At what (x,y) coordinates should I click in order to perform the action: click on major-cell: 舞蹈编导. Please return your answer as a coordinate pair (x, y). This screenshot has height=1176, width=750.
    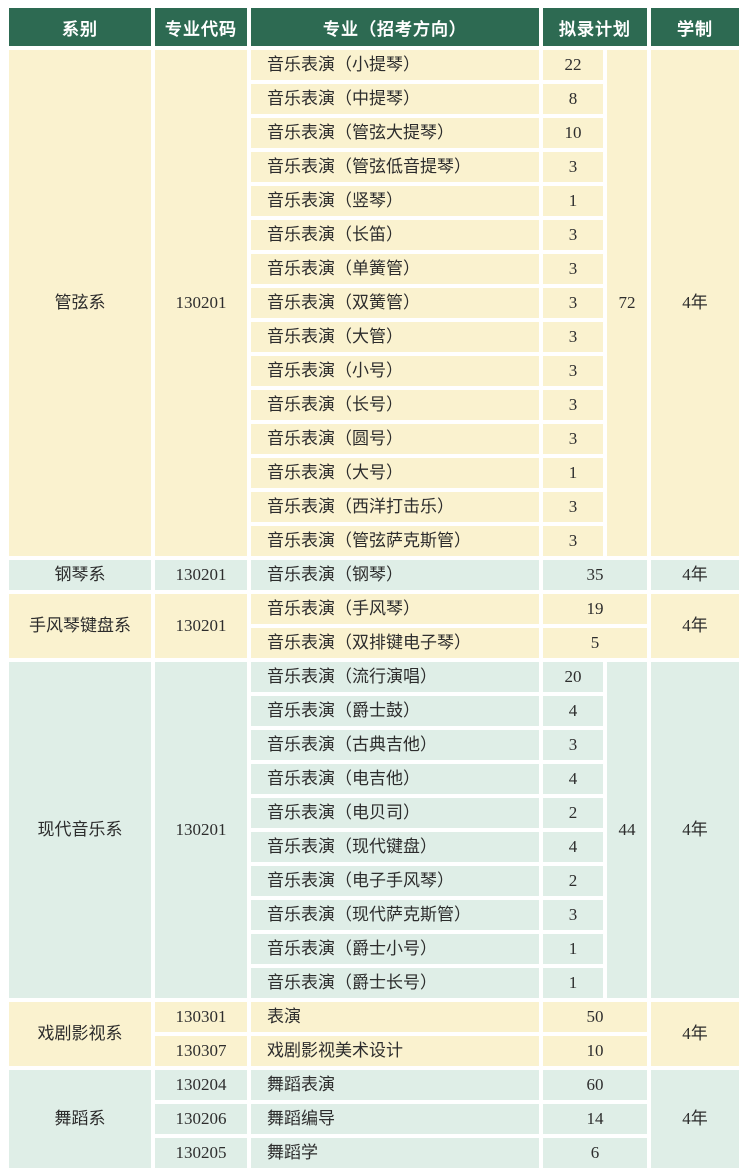
    Looking at the image, I should click on (395, 1119).